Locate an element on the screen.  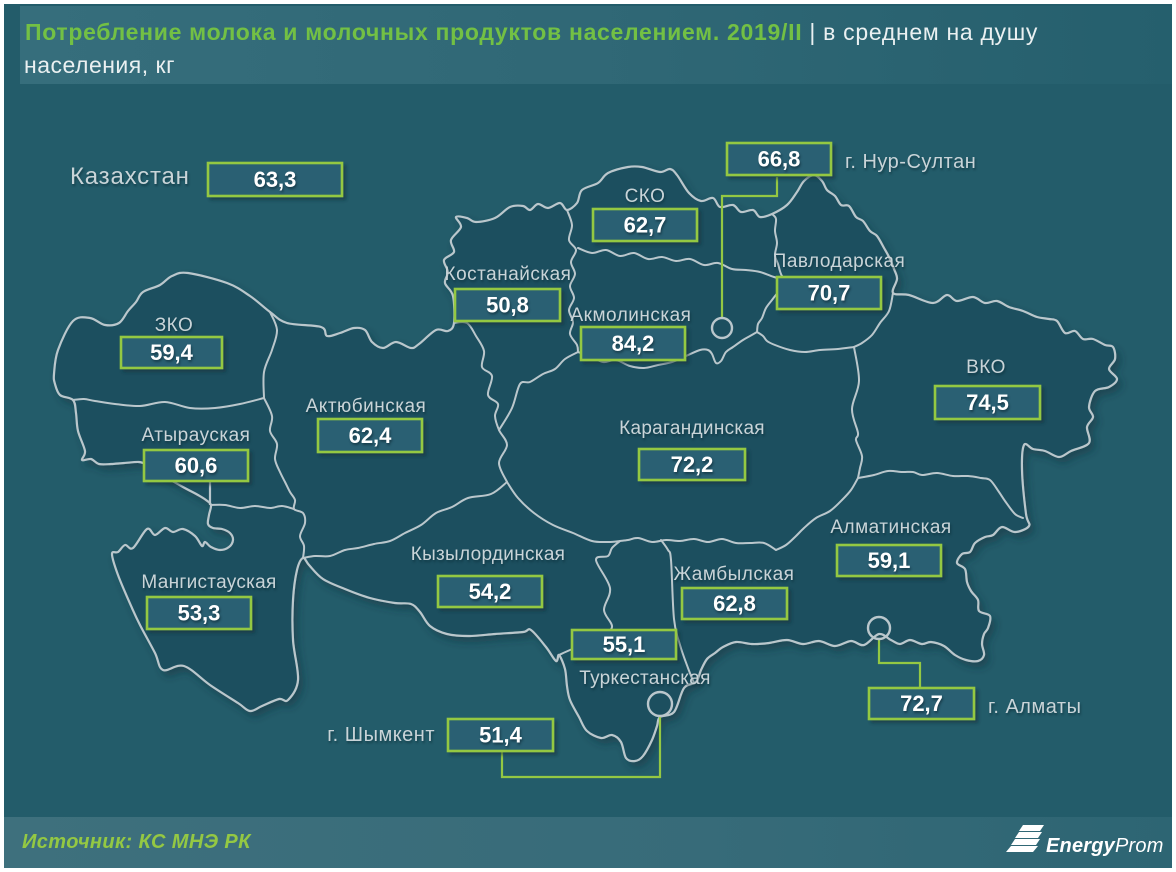
svg-text: Костанайская is located at coordinates (508, 274).